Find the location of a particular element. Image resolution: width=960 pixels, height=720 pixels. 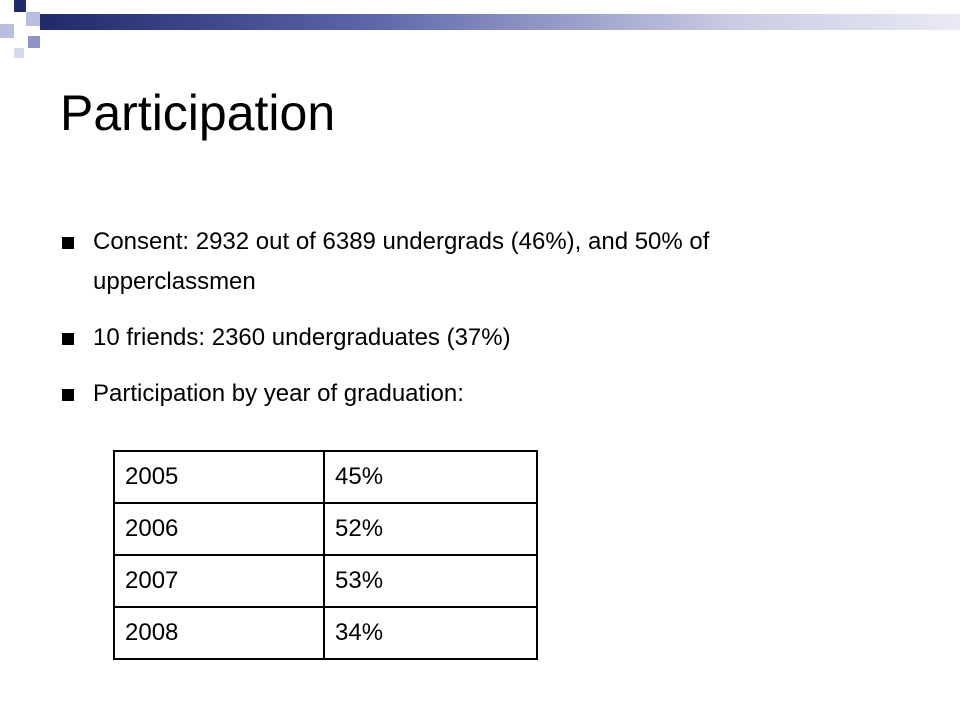

bullet: 10 friends: 2360 undergraduates (37%) is located at coordinates (462, 338).